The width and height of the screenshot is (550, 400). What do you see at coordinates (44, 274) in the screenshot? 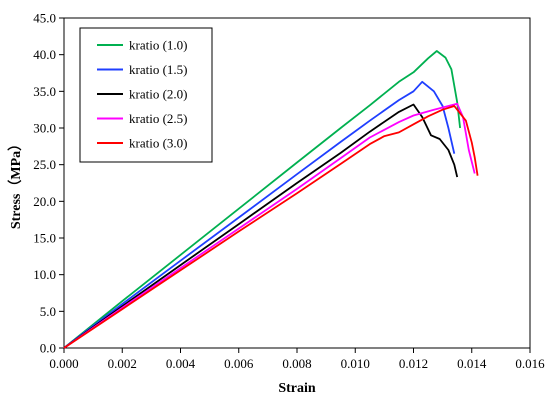
I see `y-tick-label: 10.0` at bounding box center [44, 274].